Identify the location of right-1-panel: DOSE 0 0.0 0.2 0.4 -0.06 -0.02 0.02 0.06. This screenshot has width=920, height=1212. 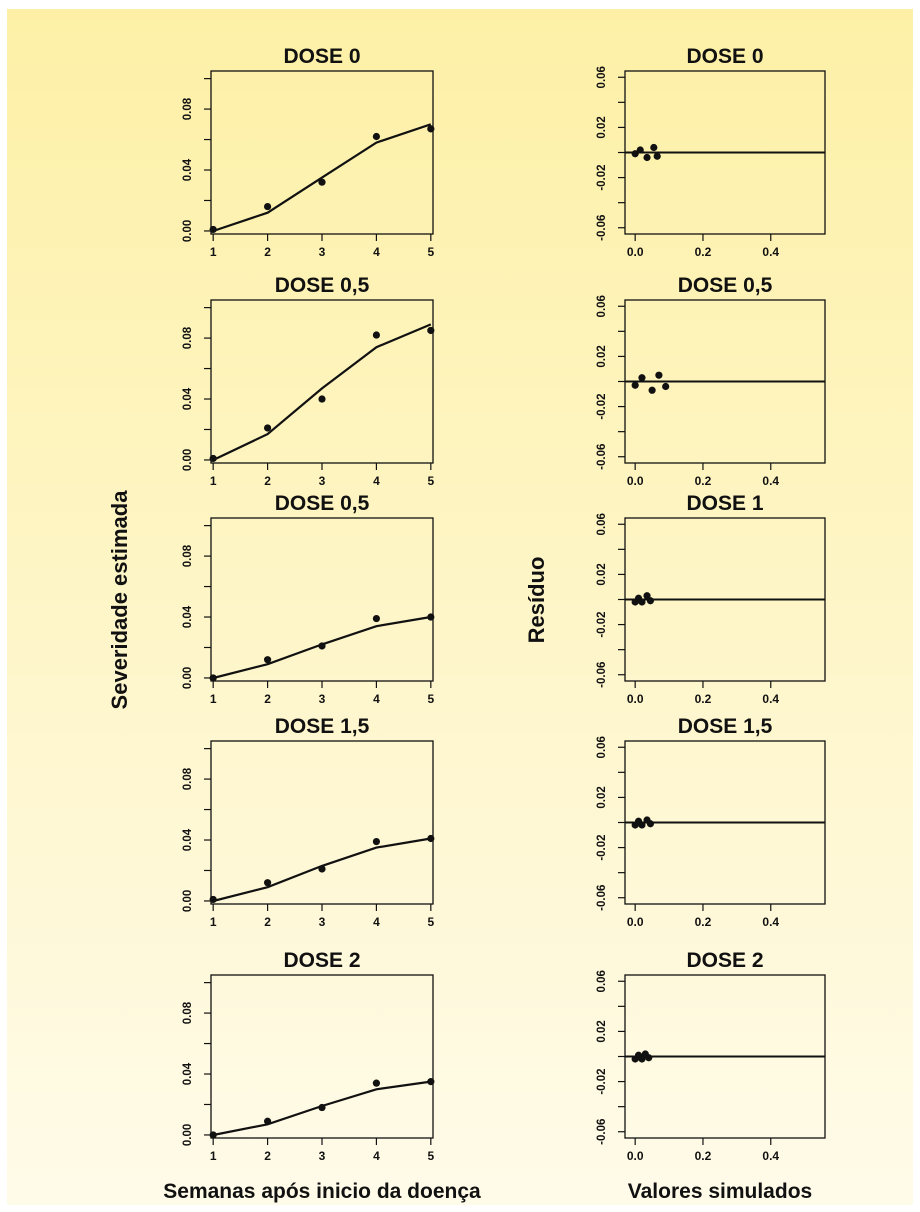
(711, 152).